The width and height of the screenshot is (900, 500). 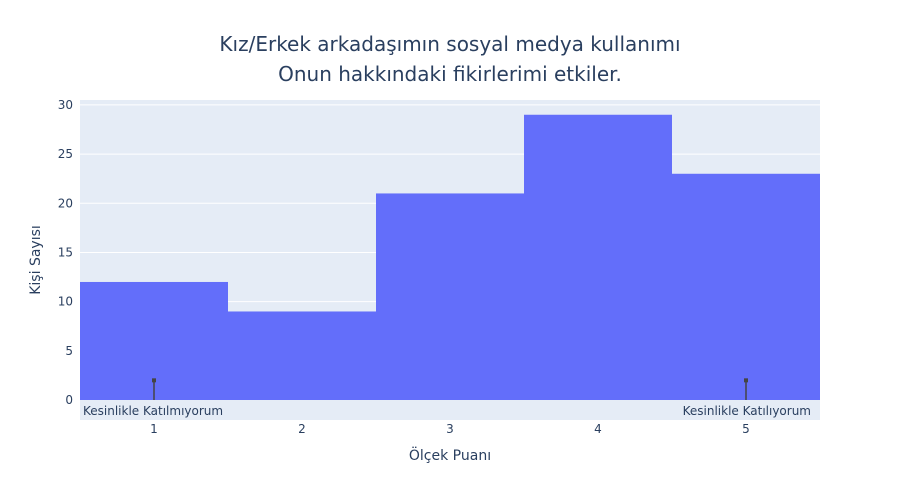 What do you see at coordinates (153, 411) in the screenshot?
I see `annotation-label: Kesinlikle Katılmıyorum` at bounding box center [153, 411].